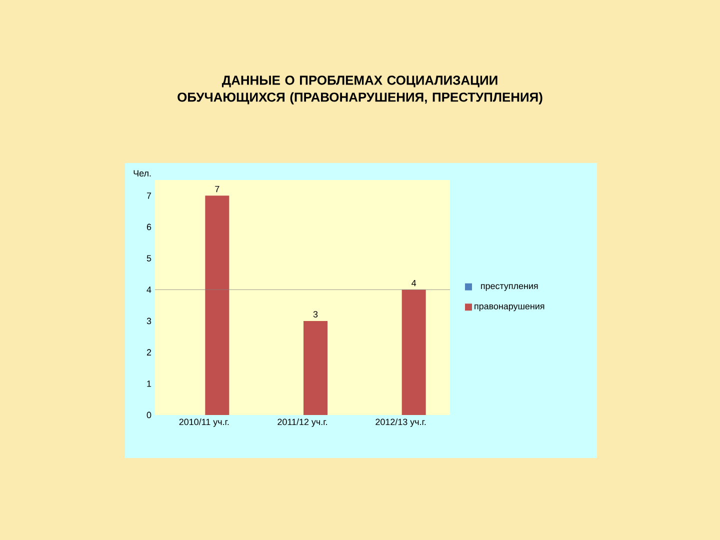 The image size is (720, 540). I want to click on y-tick-label: 4, so click(149, 289).